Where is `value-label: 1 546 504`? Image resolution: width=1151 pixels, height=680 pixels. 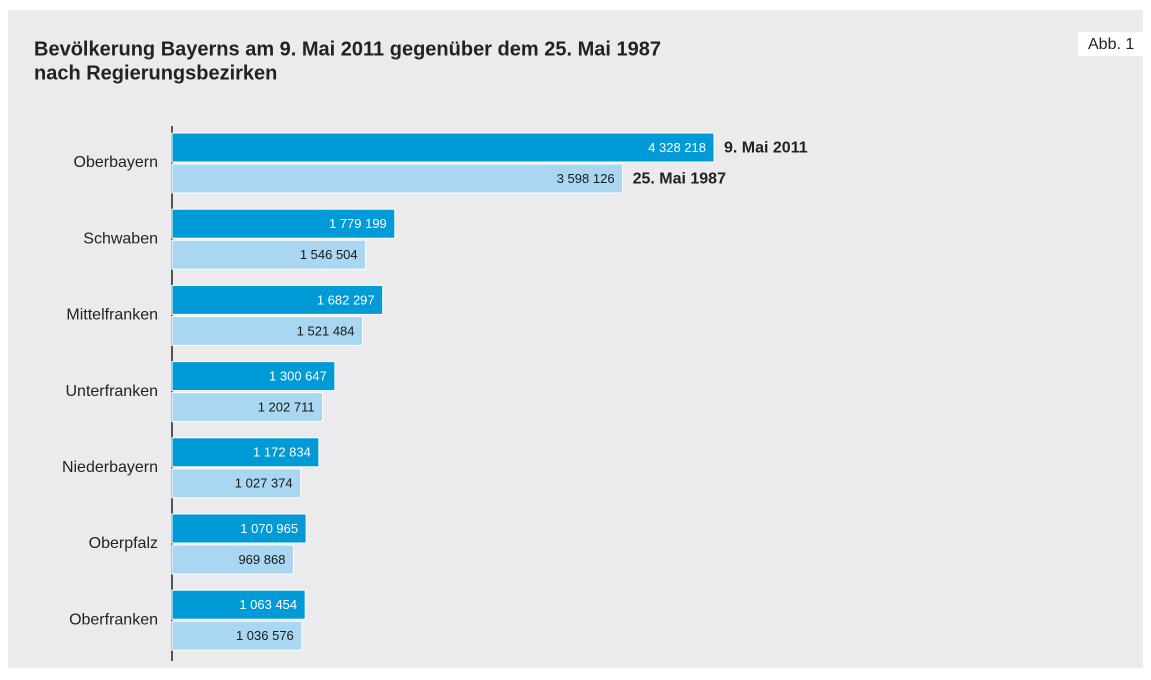 value-label: 1 546 504 is located at coordinates (329, 254).